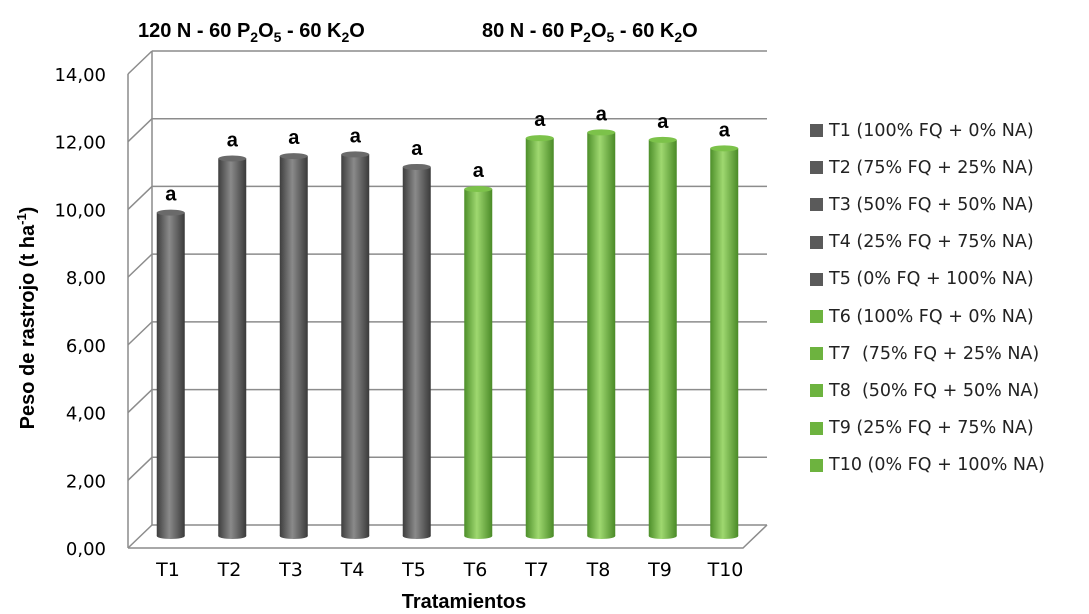 This screenshot has width=1089, height=614. What do you see at coordinates (293, 346) in the screenshot?
I see `bar-T3` at bounding box center [293, 346].